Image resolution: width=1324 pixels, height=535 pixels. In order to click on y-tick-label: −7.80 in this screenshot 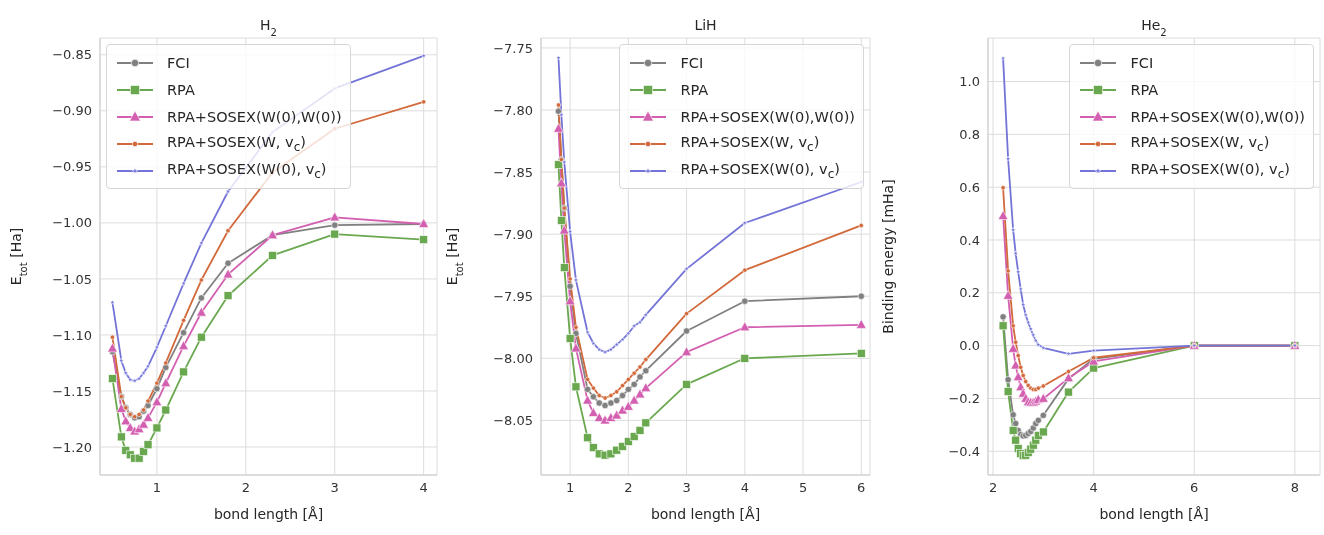, I will do `click(513, 110)`.